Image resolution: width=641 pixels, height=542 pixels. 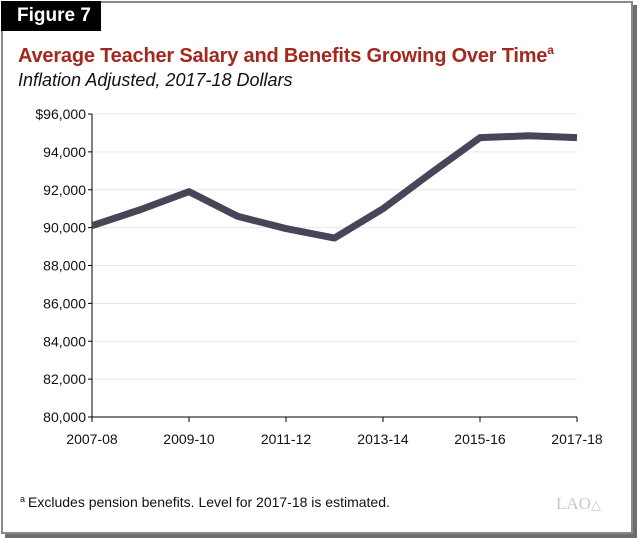 What do you see at coordinates (64, 190) in the screenshot?
I see `y-tick-label: 92,000` at bounding box center [64, 190].